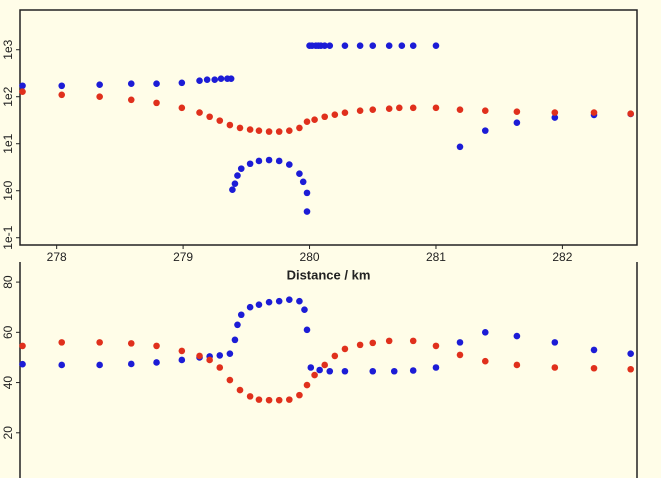 This screenshot has width=661, height=478. I want to click on x-tick-label: 278, so click(57, 257).